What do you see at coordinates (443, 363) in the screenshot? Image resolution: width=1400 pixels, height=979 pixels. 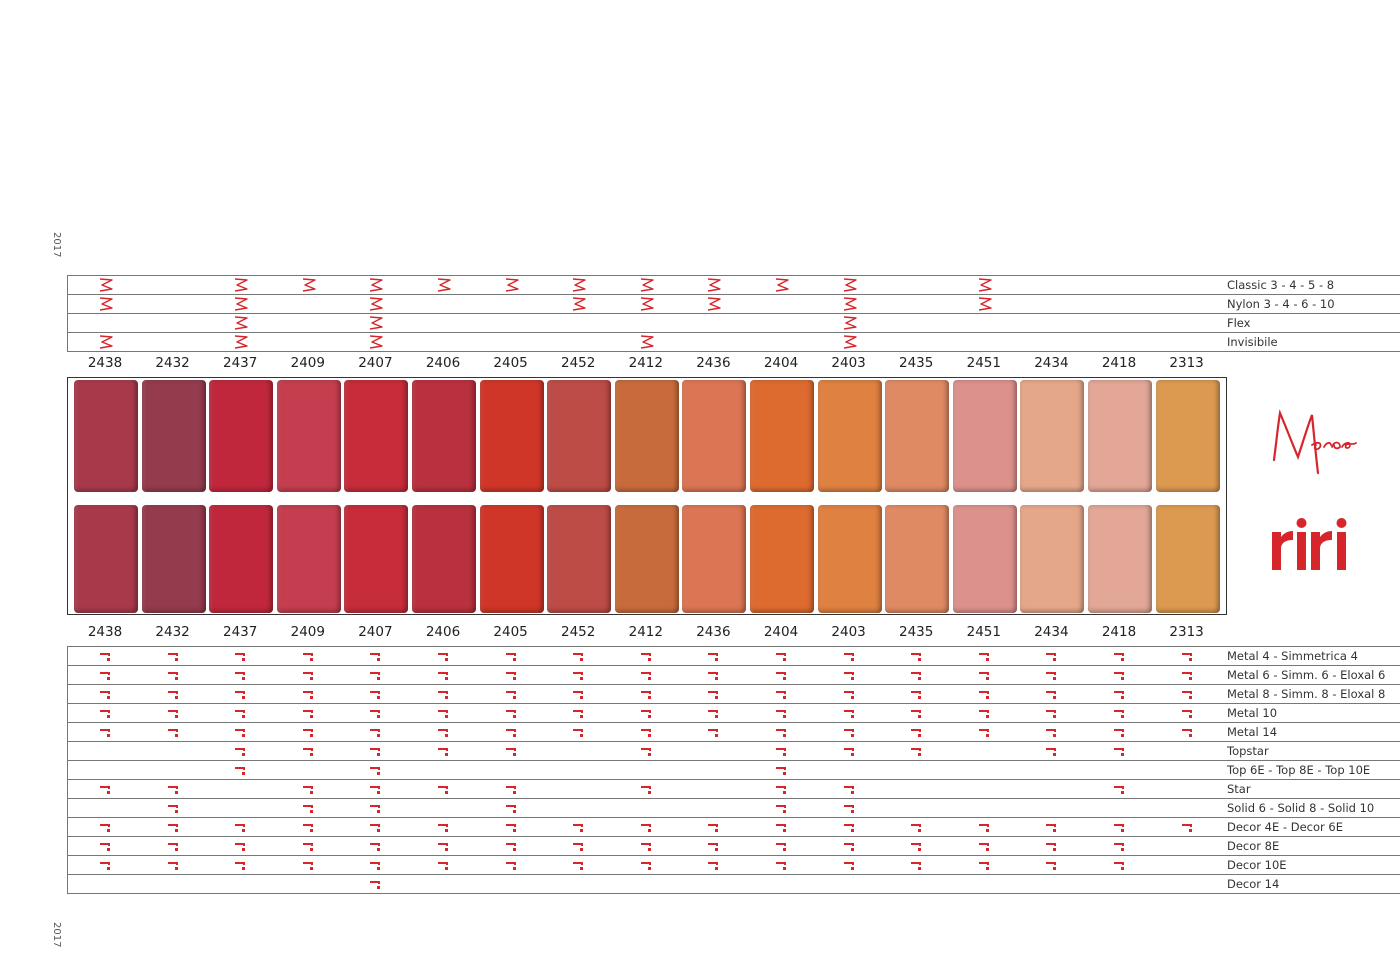 I see `color-code: 2406` at bounding box center [443, 363].